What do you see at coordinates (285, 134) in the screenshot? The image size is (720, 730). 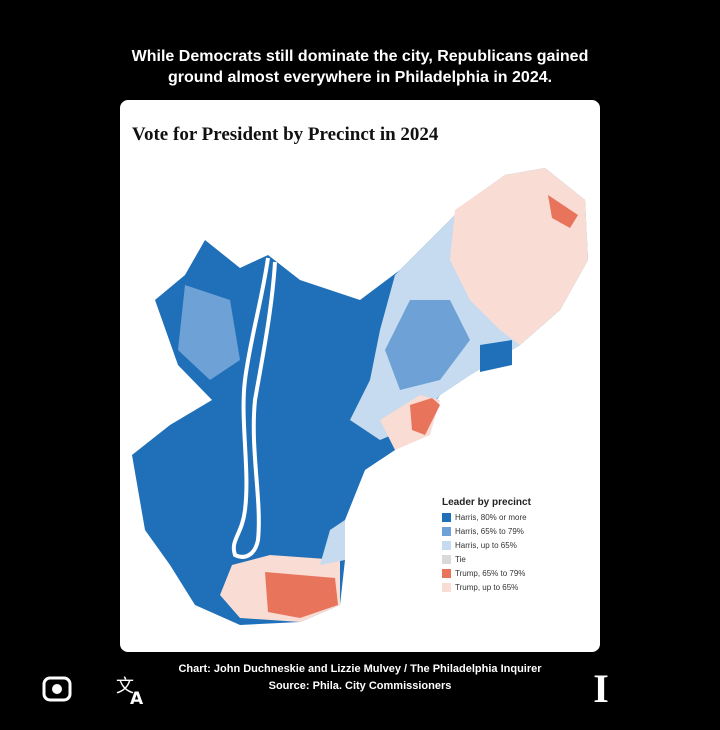 I see `map-title: Vote for President by Precinct in 2024` at bounding box center [285, 134].